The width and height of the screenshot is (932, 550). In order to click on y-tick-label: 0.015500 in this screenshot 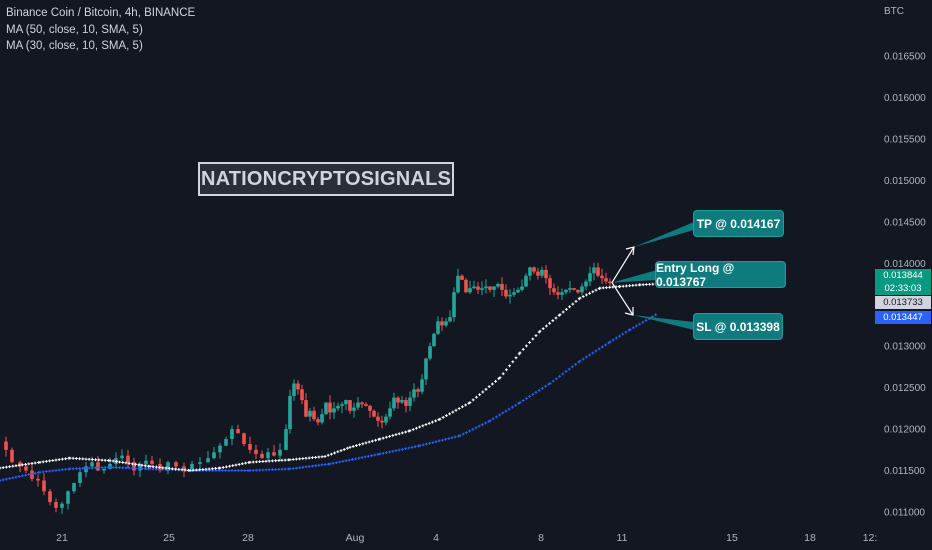, I will do `click(905, 139)`.